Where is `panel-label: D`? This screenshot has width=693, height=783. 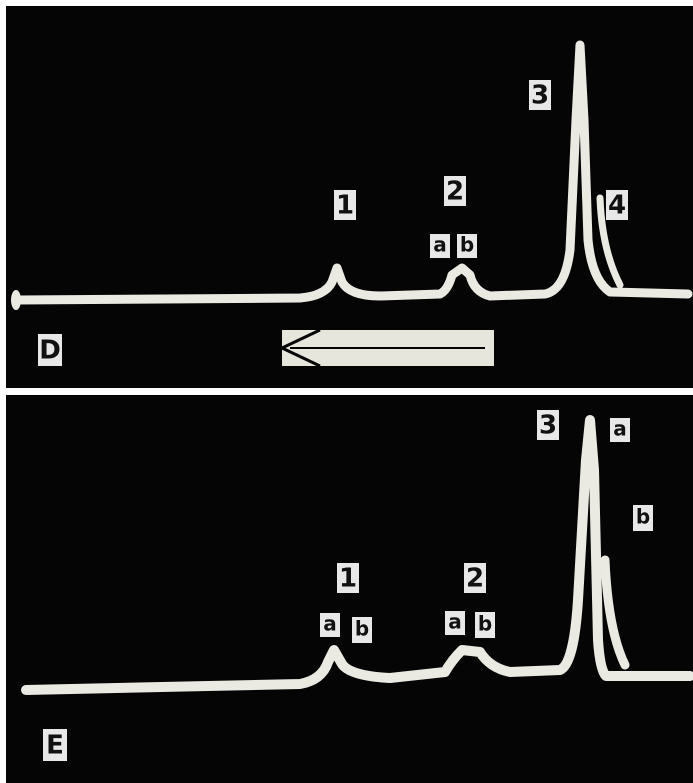
panel-label: D is located at coordinates (50, 351).